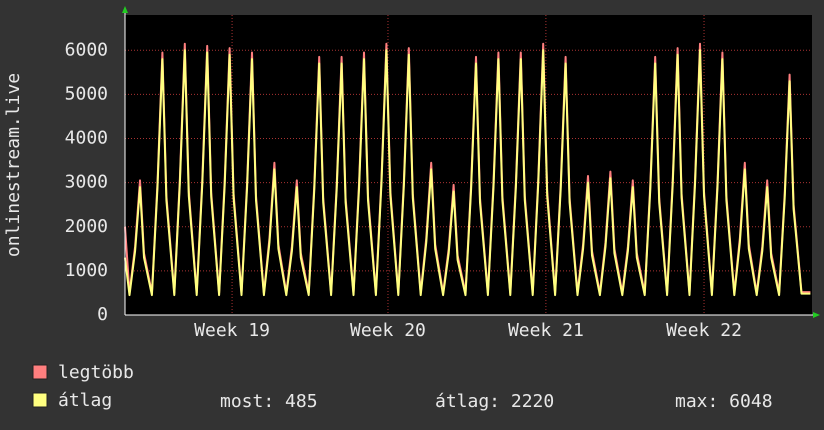 This screenshot has height=430, width=824. Describe the element at coordinates (86, 49) in the screenshot. I see `y-tick-label: 6000` at that location.